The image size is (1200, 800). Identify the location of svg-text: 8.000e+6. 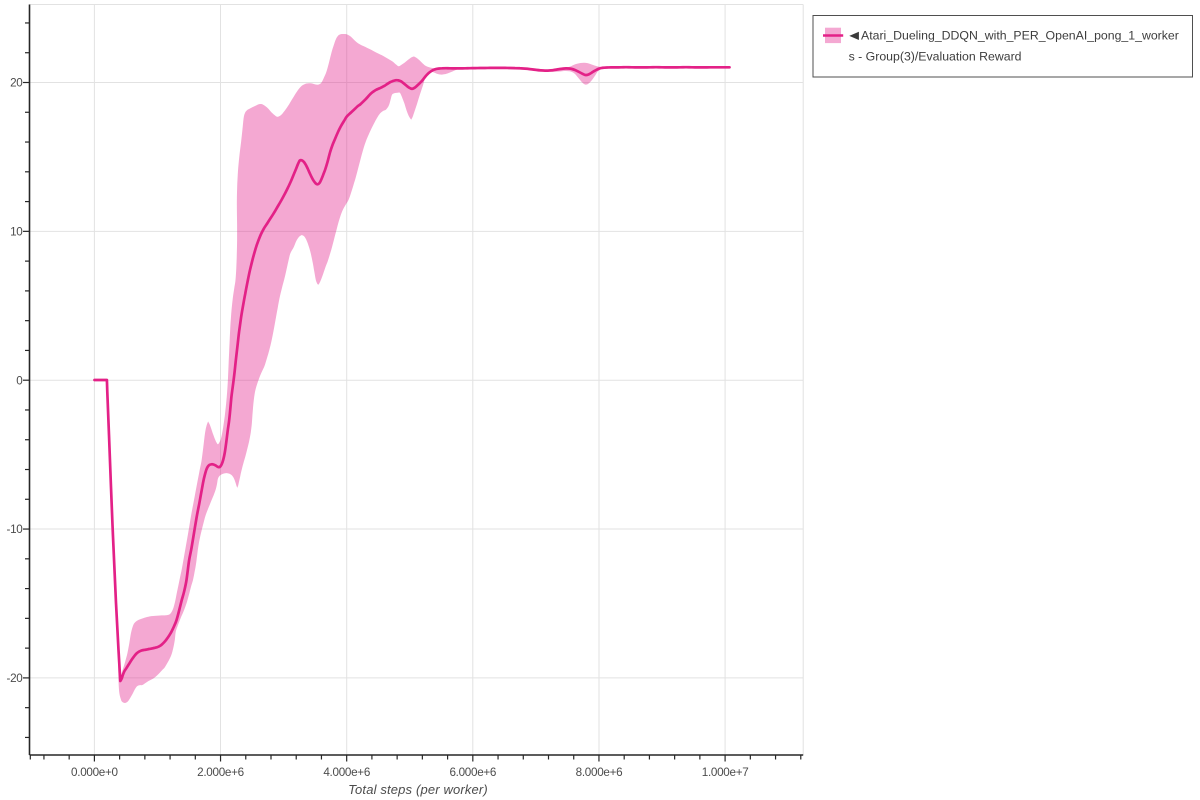
(599, 772).